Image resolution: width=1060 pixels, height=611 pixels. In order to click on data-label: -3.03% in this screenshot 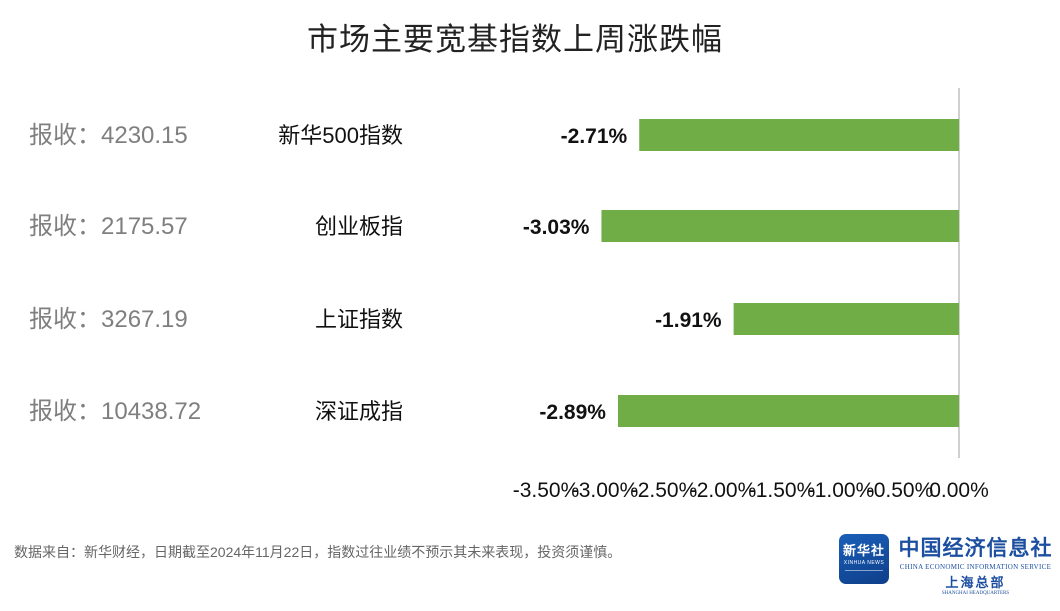, I will do `click(556, 227)`.